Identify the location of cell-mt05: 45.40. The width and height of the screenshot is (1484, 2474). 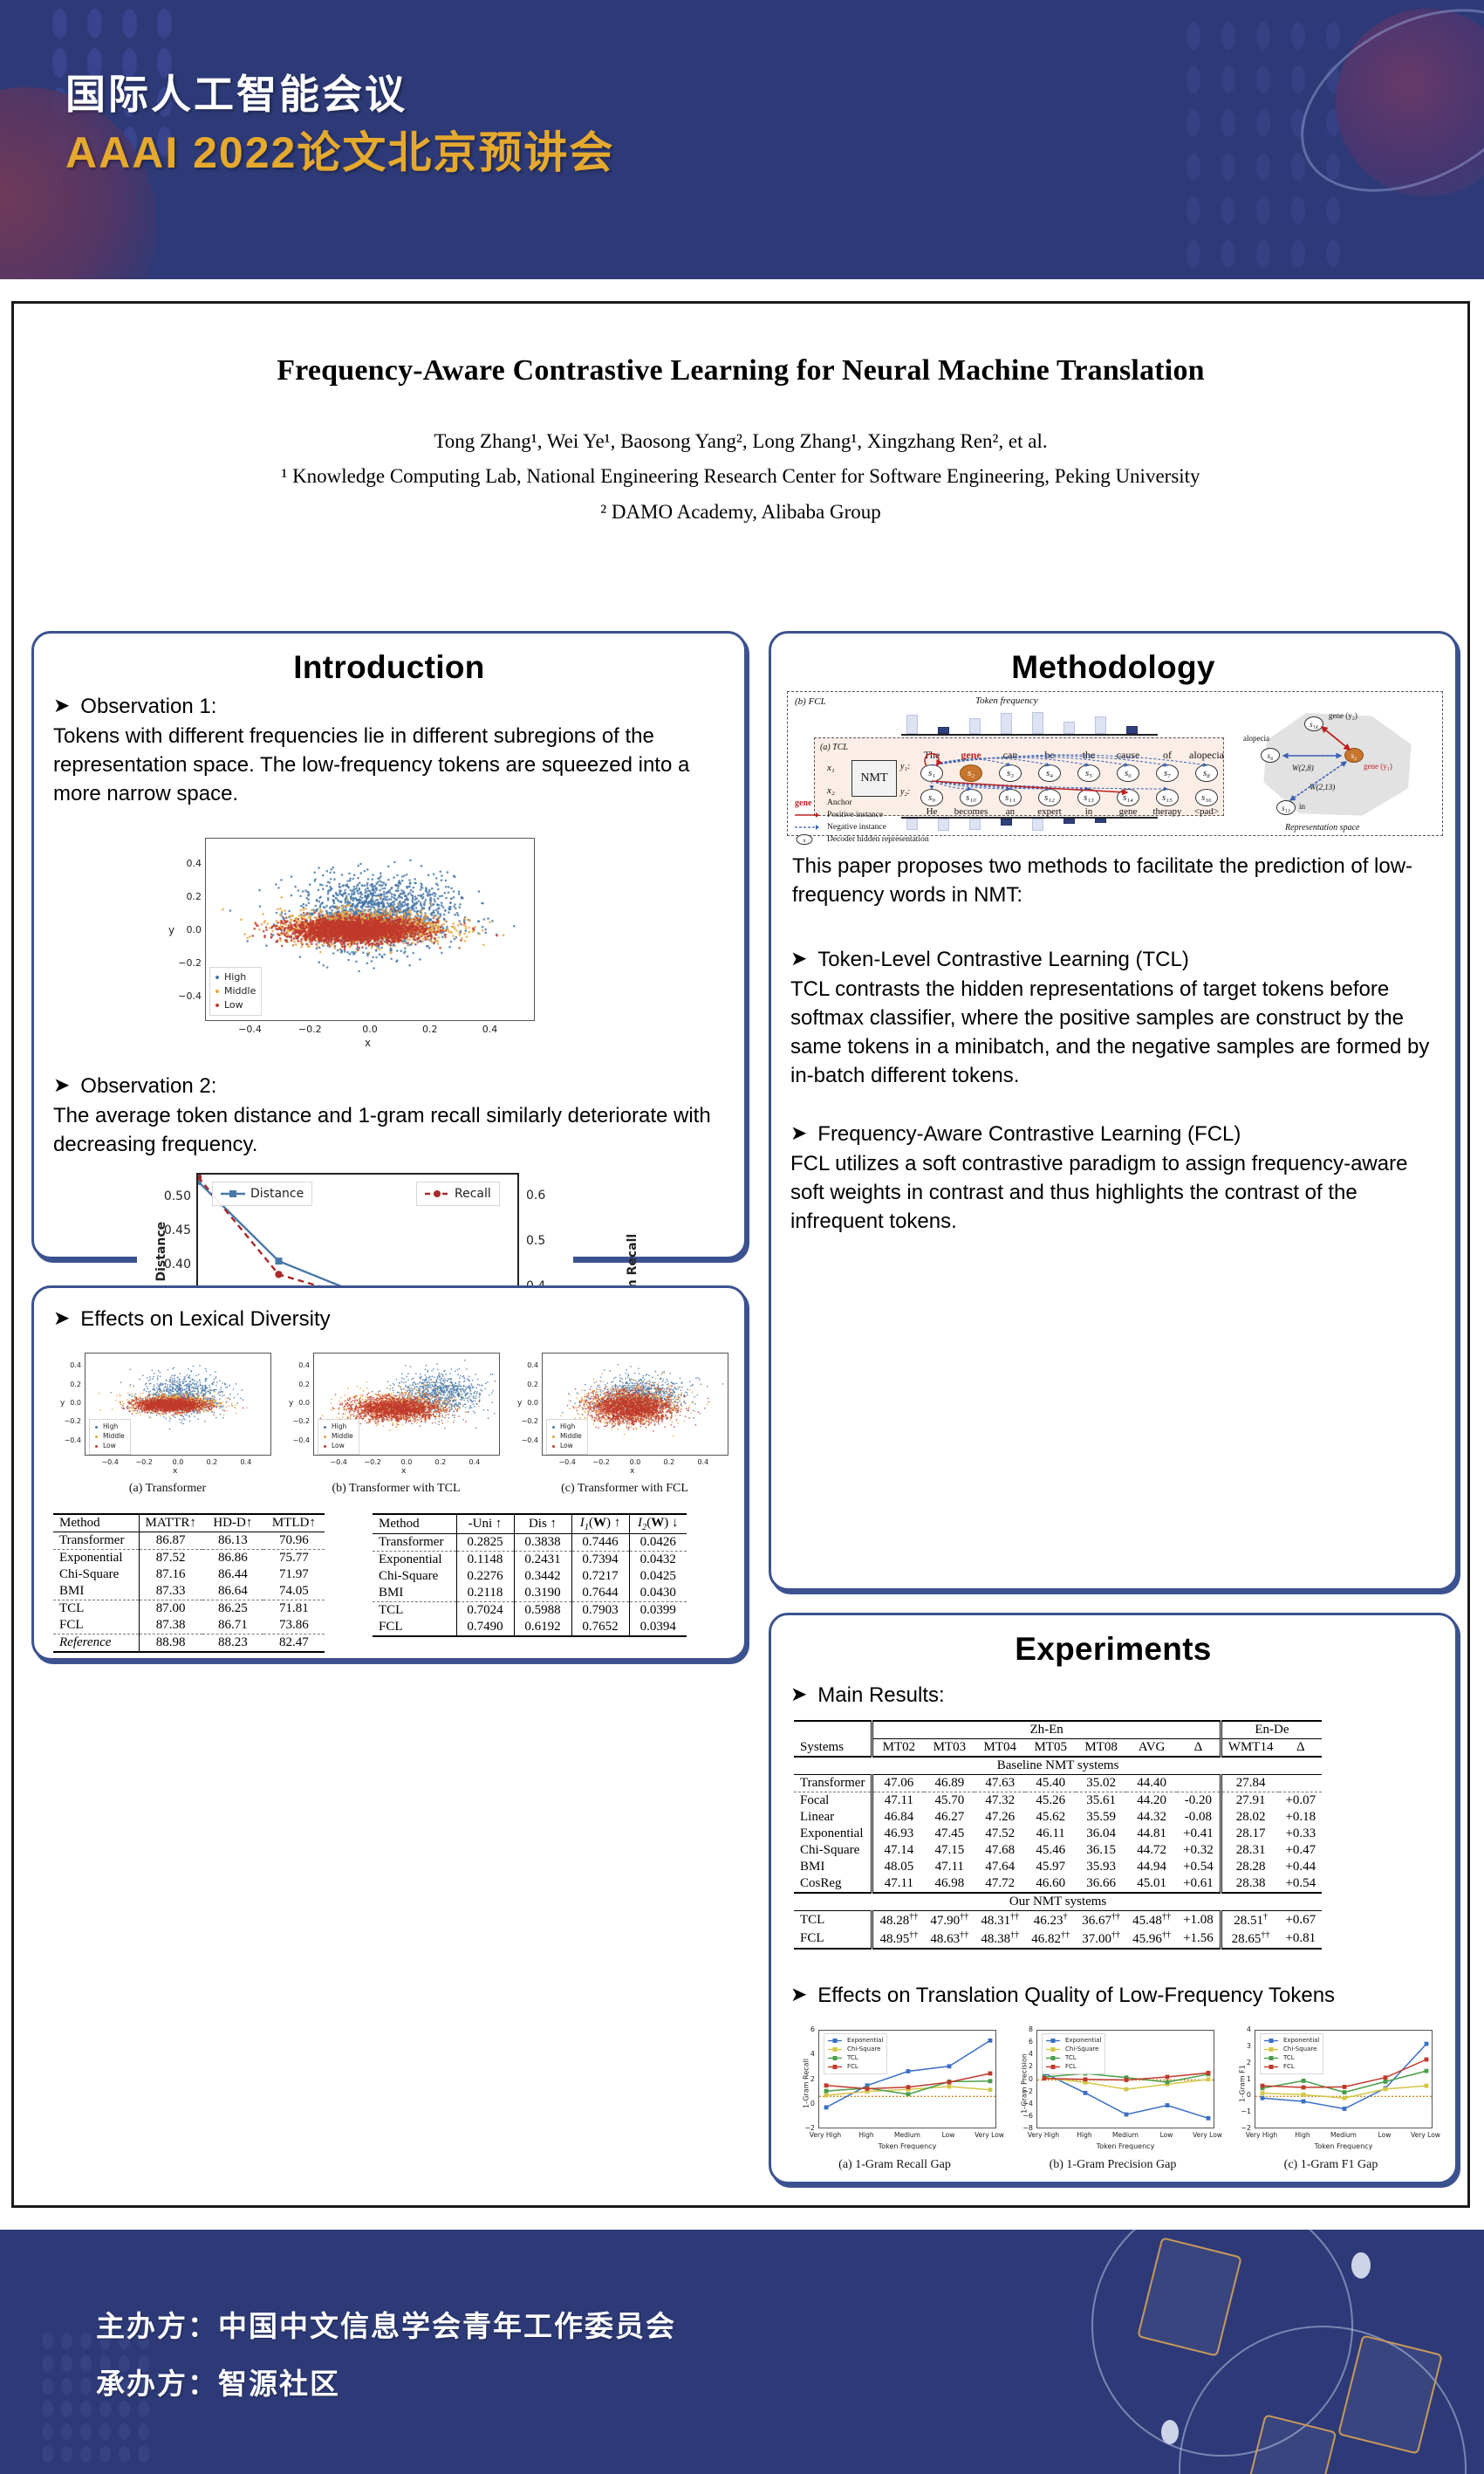
(1051, 1783).